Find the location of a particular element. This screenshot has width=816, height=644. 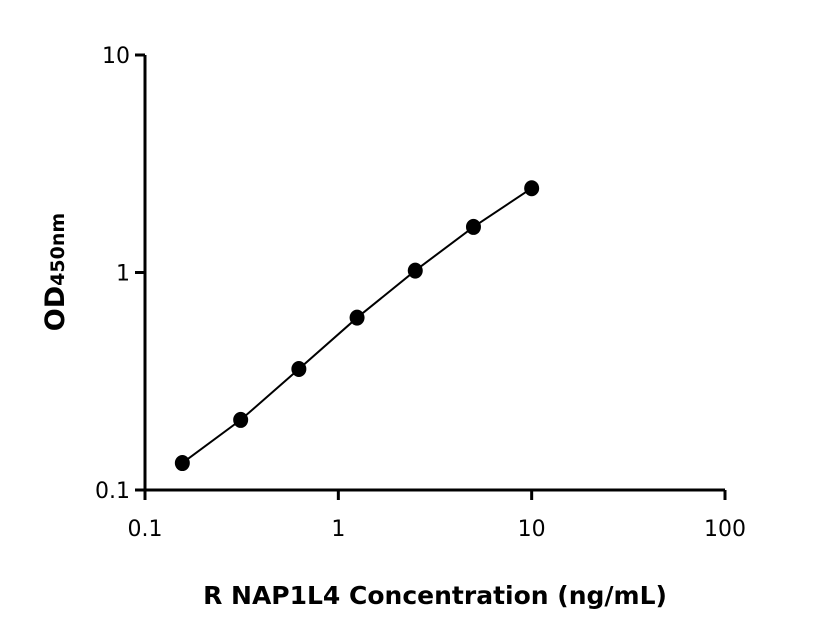

x-tick-label: 1 is located at coordinates (338, 529).